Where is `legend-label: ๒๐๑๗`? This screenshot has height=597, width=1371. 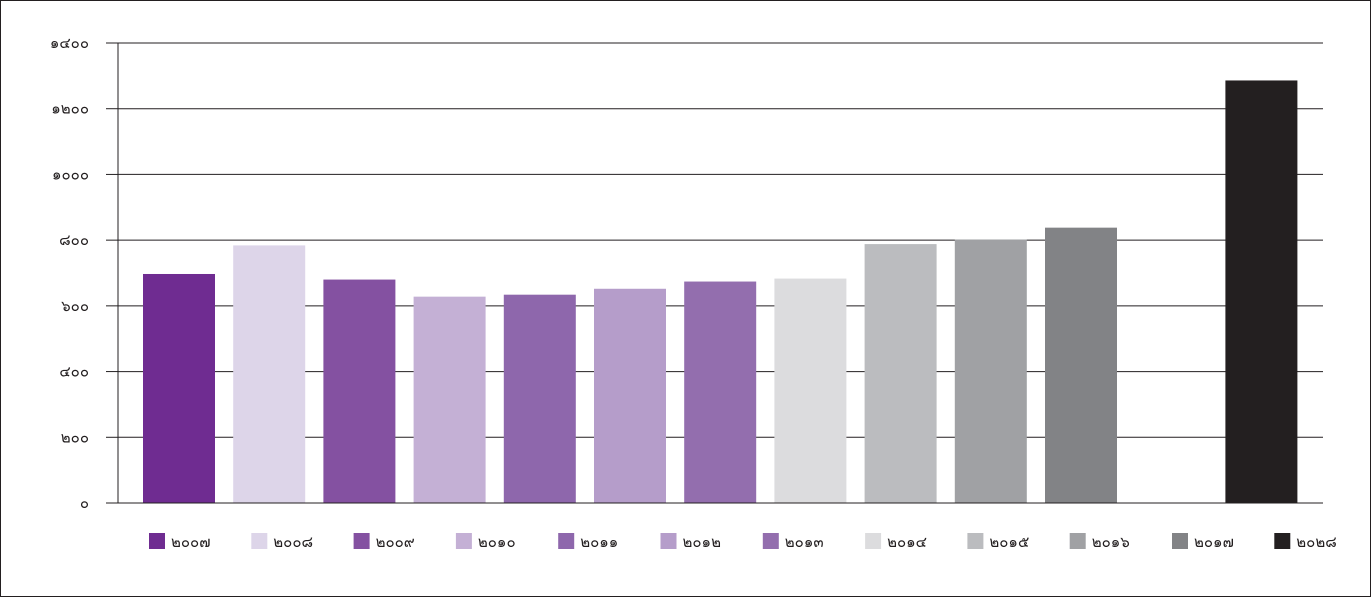 legend-label: ๒๐๑๗ is located at coordinates (1214, 542).